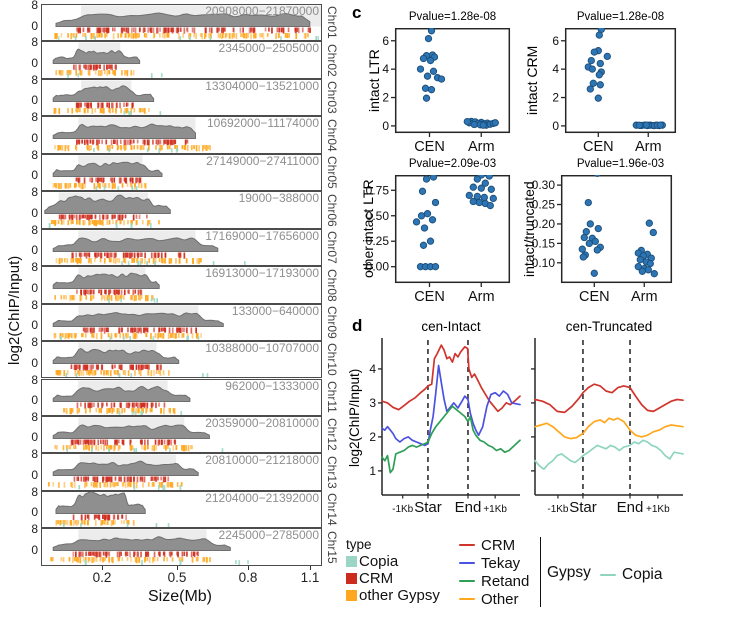 This screenshot has height=621, width=754. I want to click on scatter-intact-truncated: 0.10 0.15 0.20 0.25 0.30 CEN Arm, so click(603, 240).